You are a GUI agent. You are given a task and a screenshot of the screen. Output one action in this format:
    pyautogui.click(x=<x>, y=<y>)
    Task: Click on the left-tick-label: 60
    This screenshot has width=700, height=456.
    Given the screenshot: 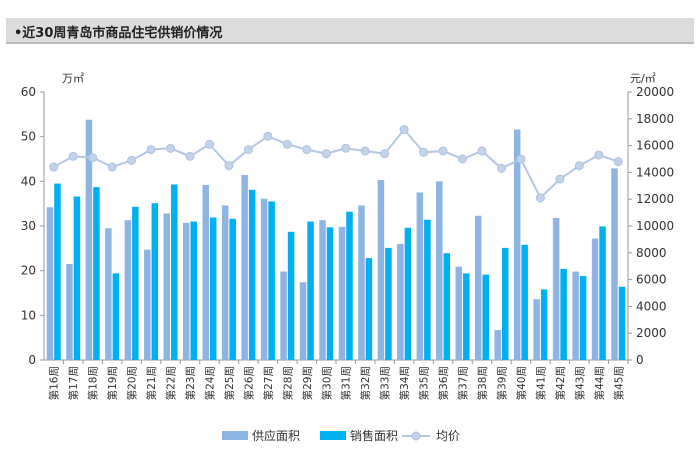 What is the action you would take?
    pyautogui.click(x=28, y=92)
    